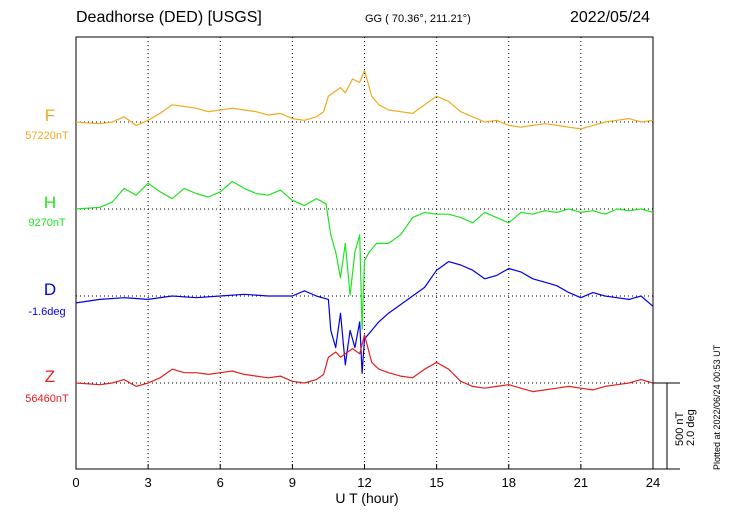 The width and height of the screenshot is (730, 520). What do you see at coordinates (169, 17) in the screenshot?
I see `station-title: Deadhorse (DED) [USGS]` at bounding box center [169, 17].